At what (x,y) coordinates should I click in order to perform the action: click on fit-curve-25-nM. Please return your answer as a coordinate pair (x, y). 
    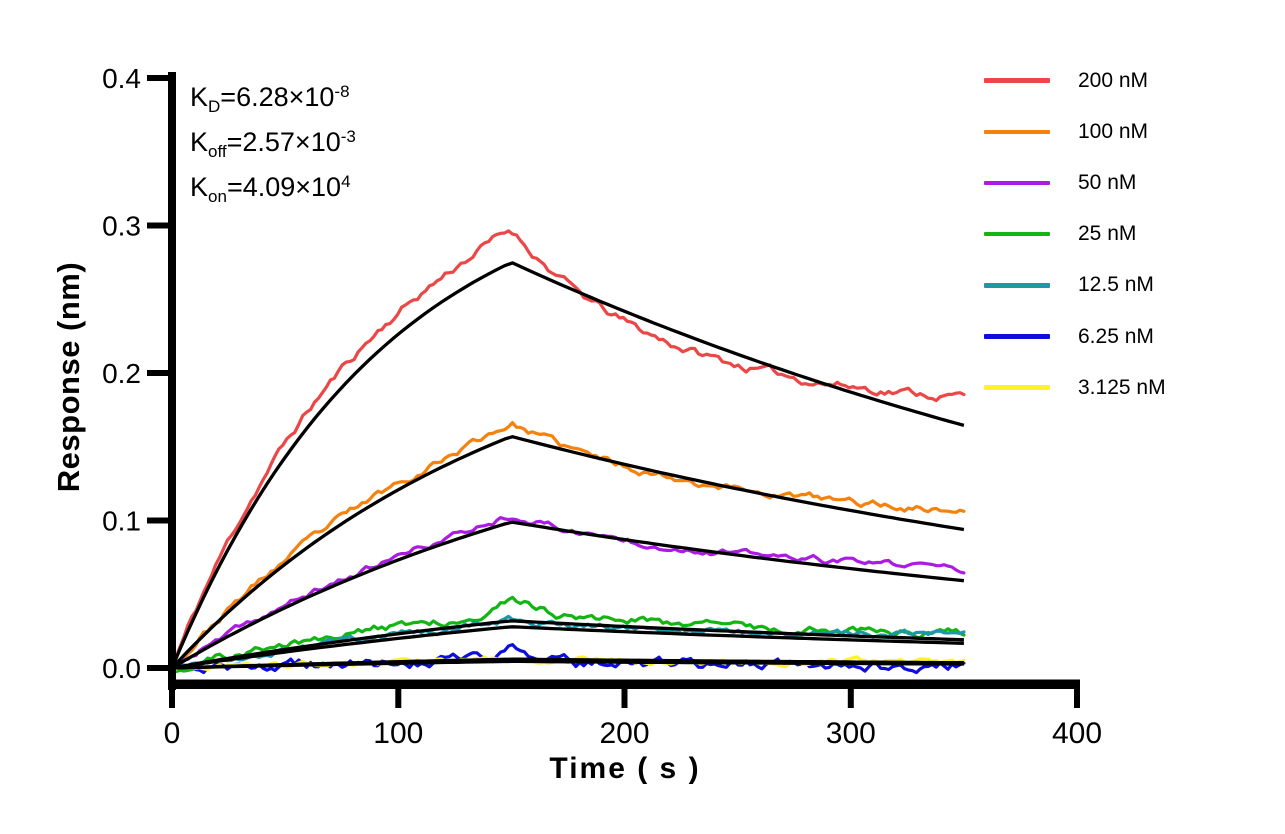
    Looking at the image, I should click on (567, 644).